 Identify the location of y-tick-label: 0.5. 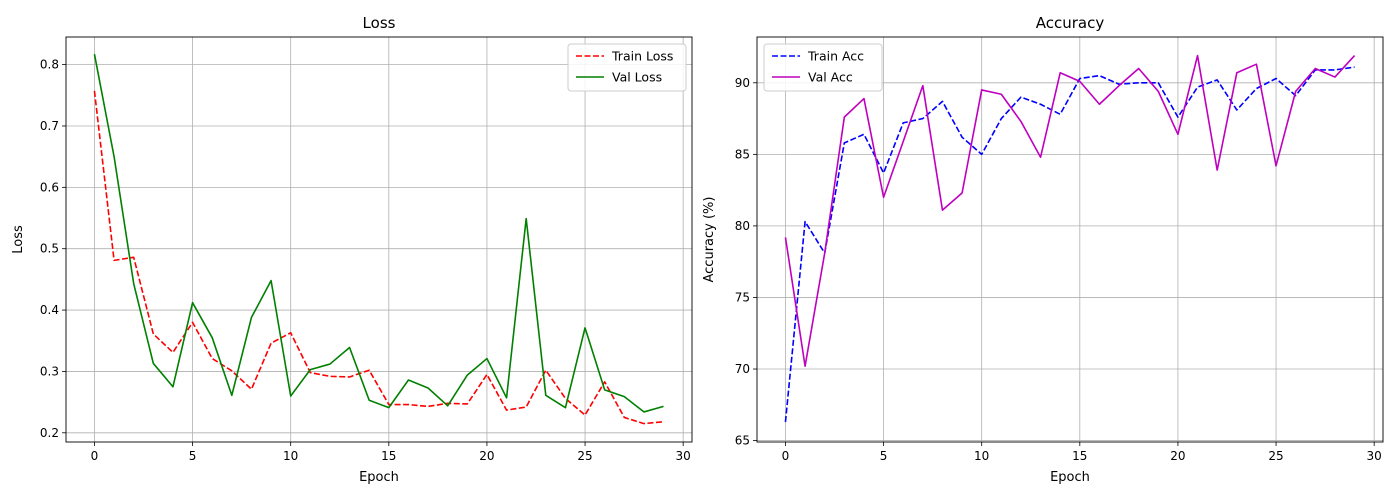
(49, 249).